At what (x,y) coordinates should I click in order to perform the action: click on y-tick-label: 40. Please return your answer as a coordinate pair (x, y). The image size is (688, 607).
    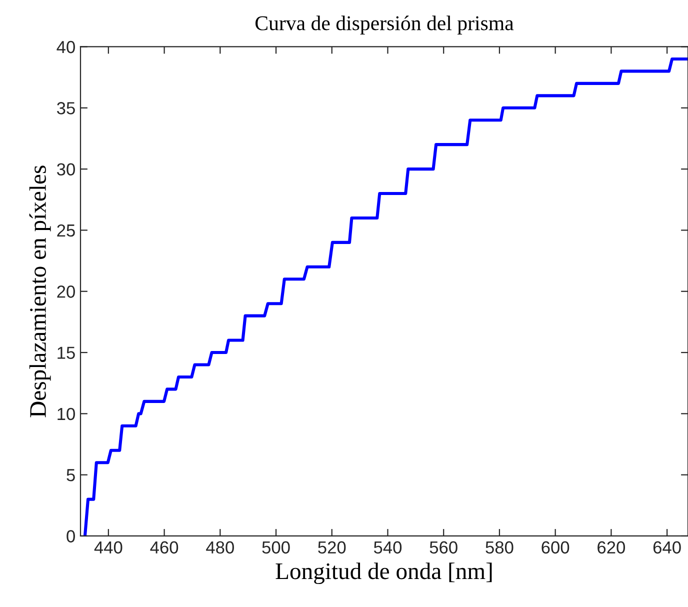
    Looking at the image, I should click on (65, 47).